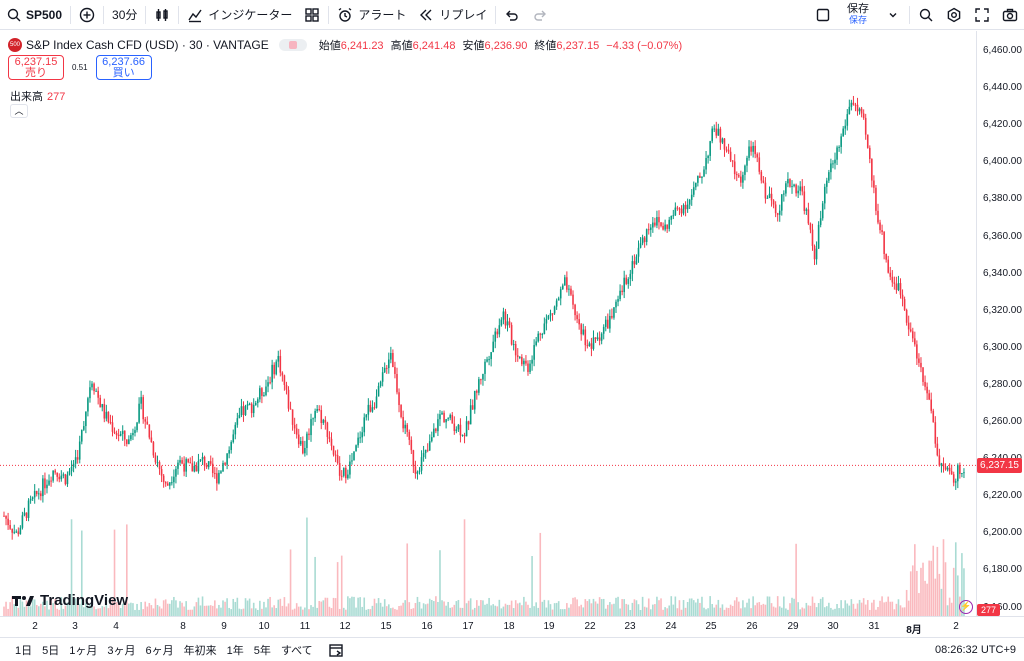  I want to click on chart-type-button, so click(162, 15).